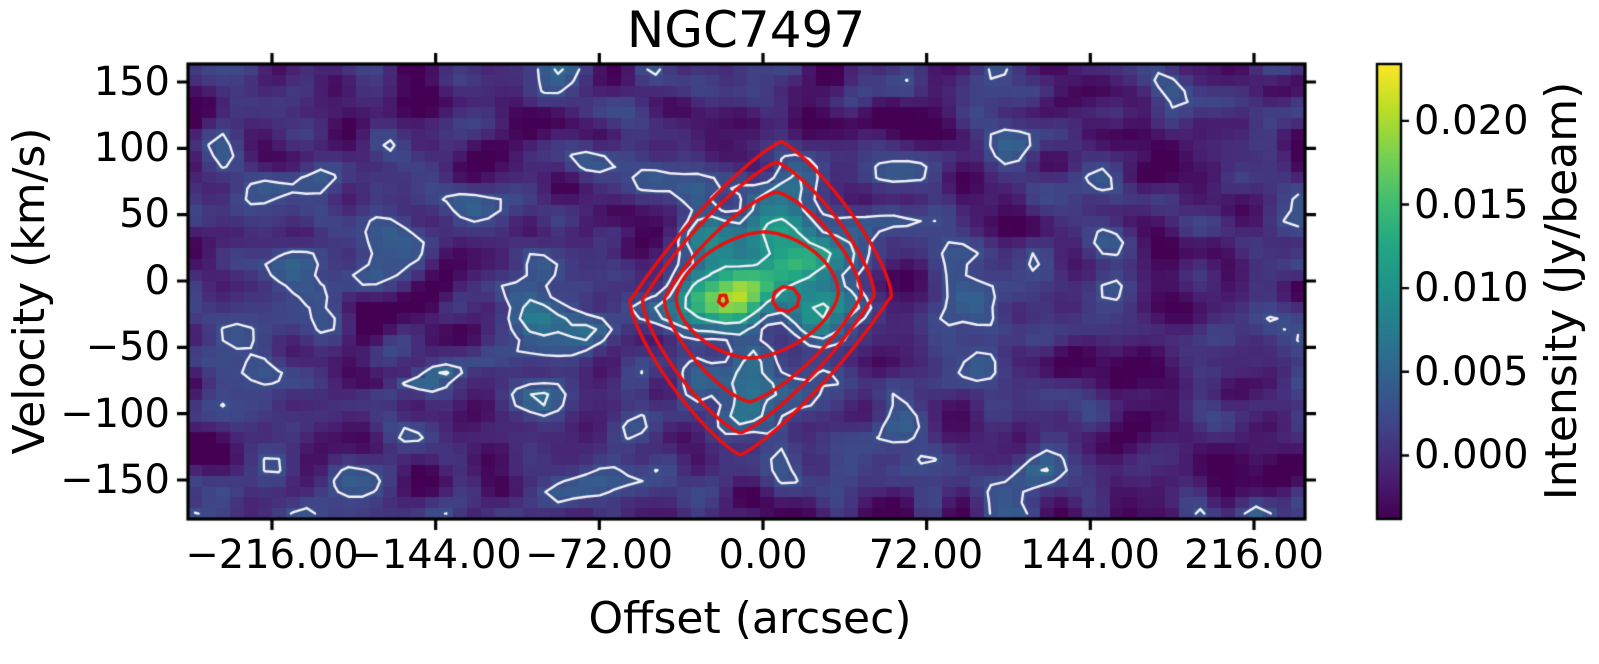 The width and height of the screenshot is (1599, 664). What do you see at coordinates (115, 480) in the screenshot?
I see `y-tick-label: −150` at bounding box center [115, 480].